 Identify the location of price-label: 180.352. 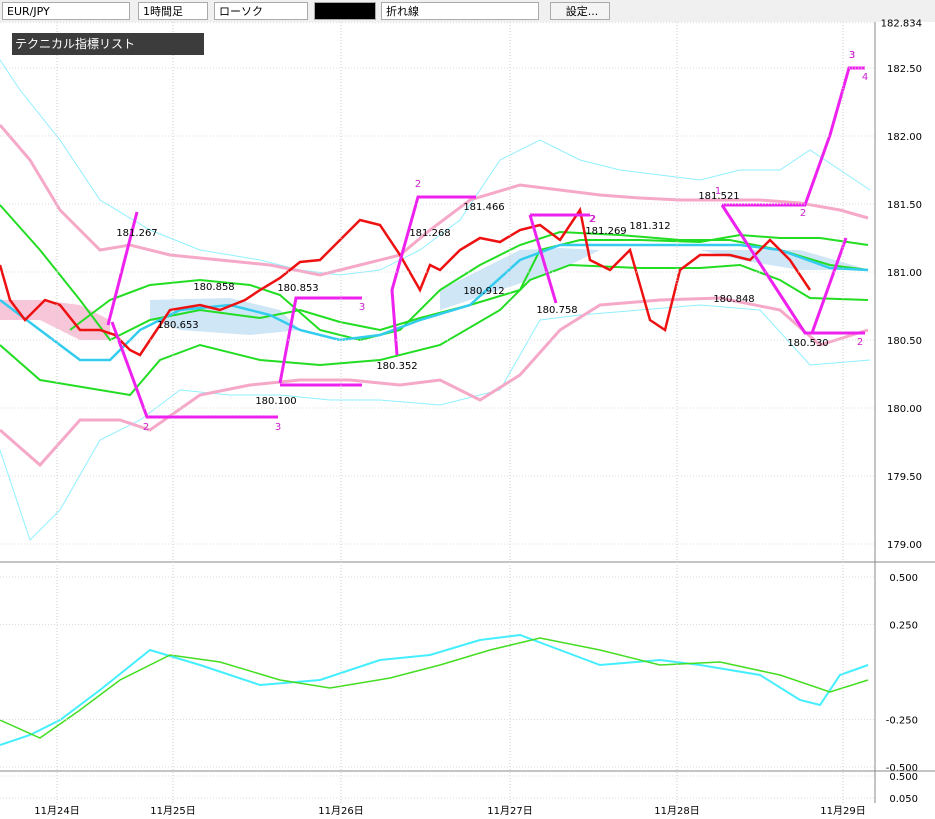
(396, 366).